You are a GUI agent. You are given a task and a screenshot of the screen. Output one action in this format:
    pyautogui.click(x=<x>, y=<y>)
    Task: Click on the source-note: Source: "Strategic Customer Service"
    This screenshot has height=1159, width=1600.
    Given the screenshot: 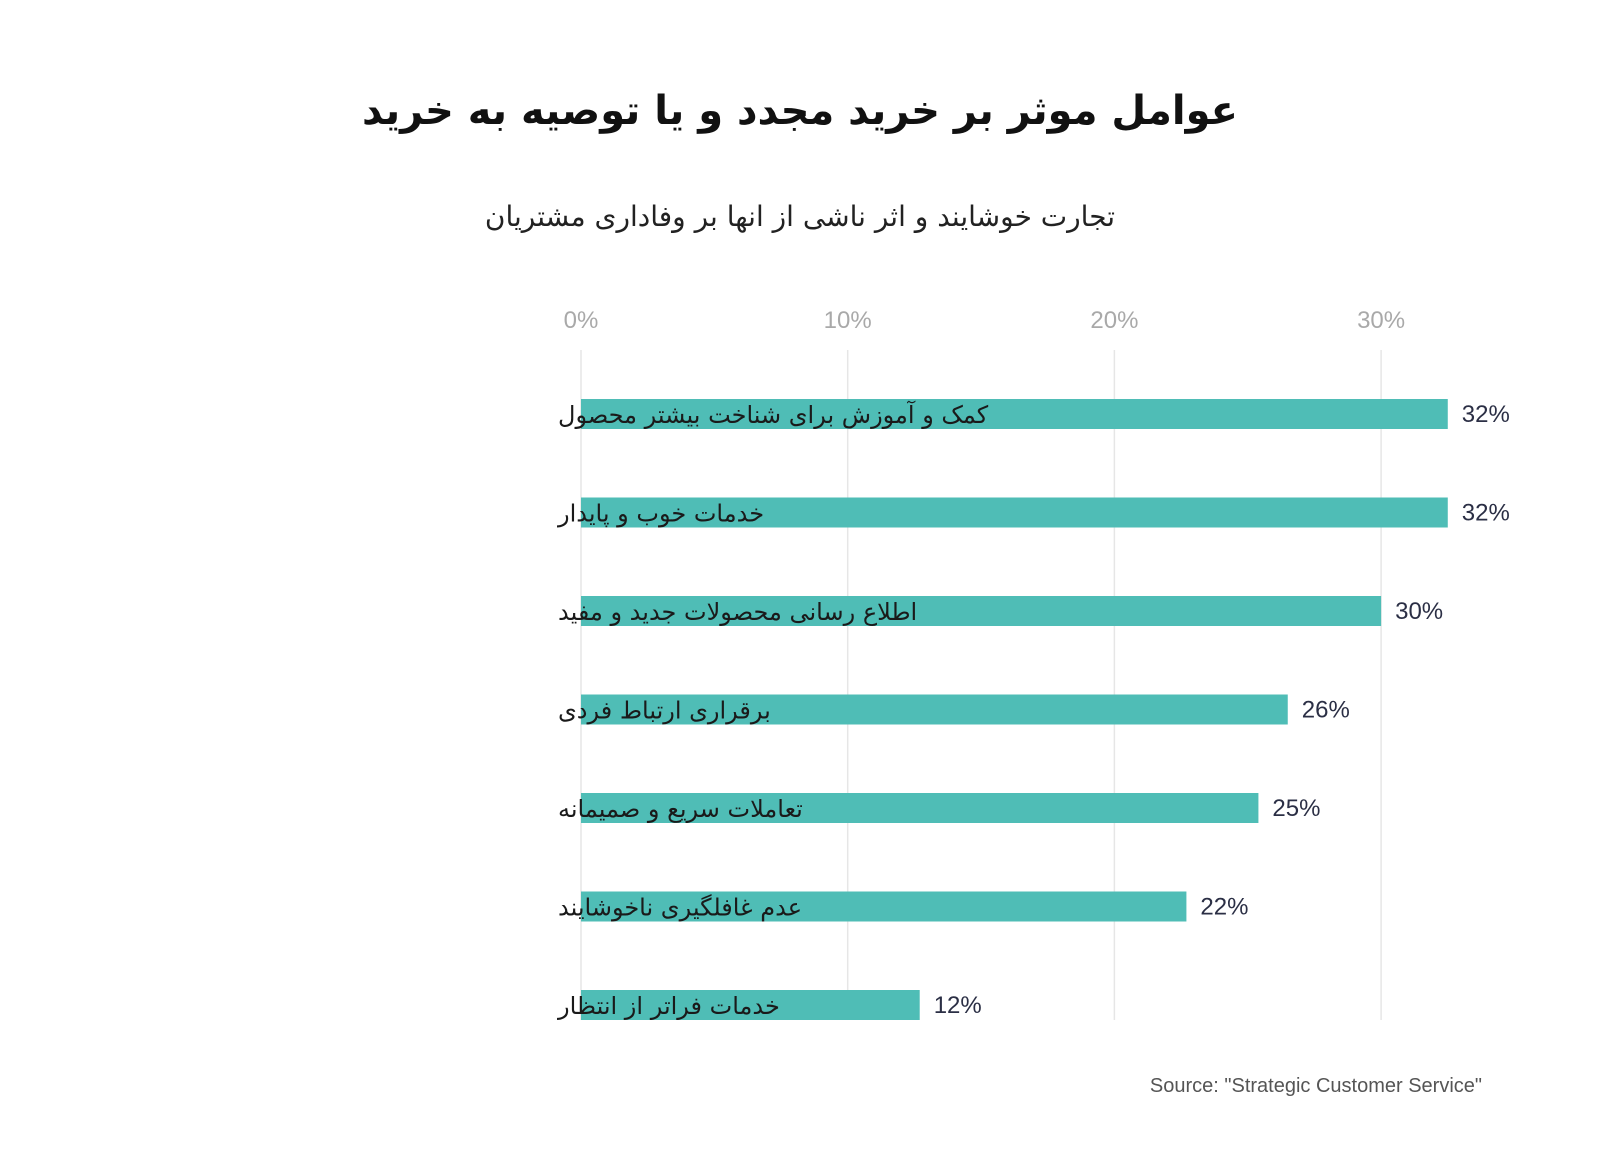 What is the action you would take?
    pyautogui.click(x=1315, y=1086)
    